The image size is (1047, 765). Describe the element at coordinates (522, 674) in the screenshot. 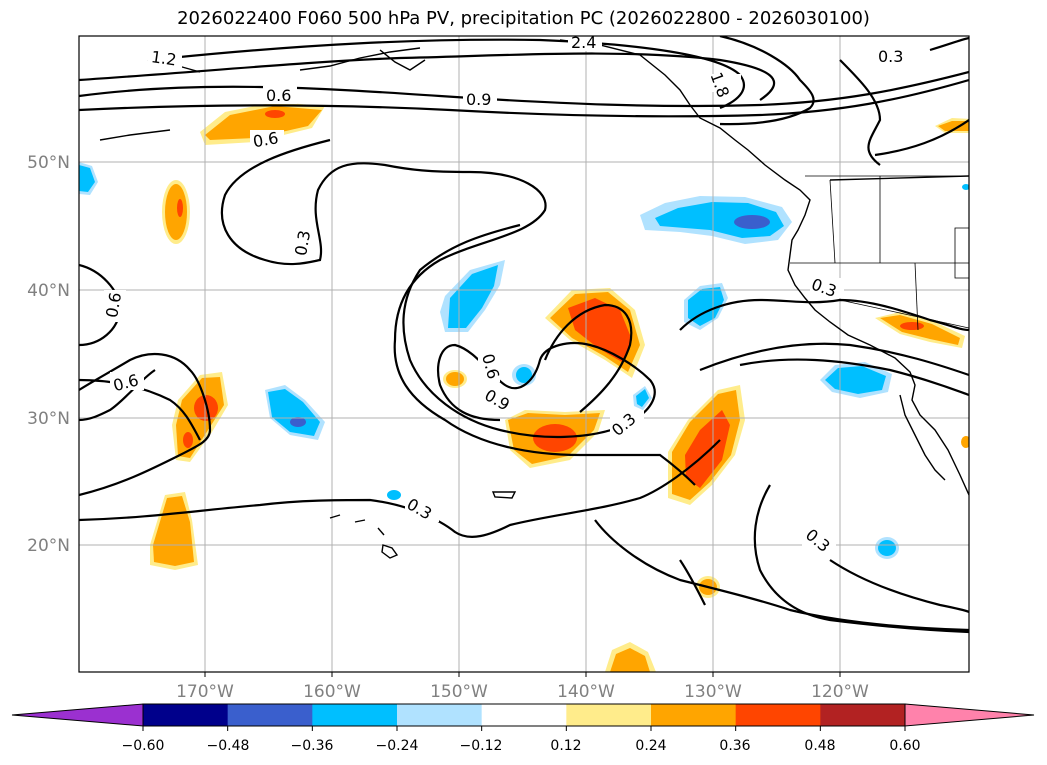

I see `axis-ticks` at that location.